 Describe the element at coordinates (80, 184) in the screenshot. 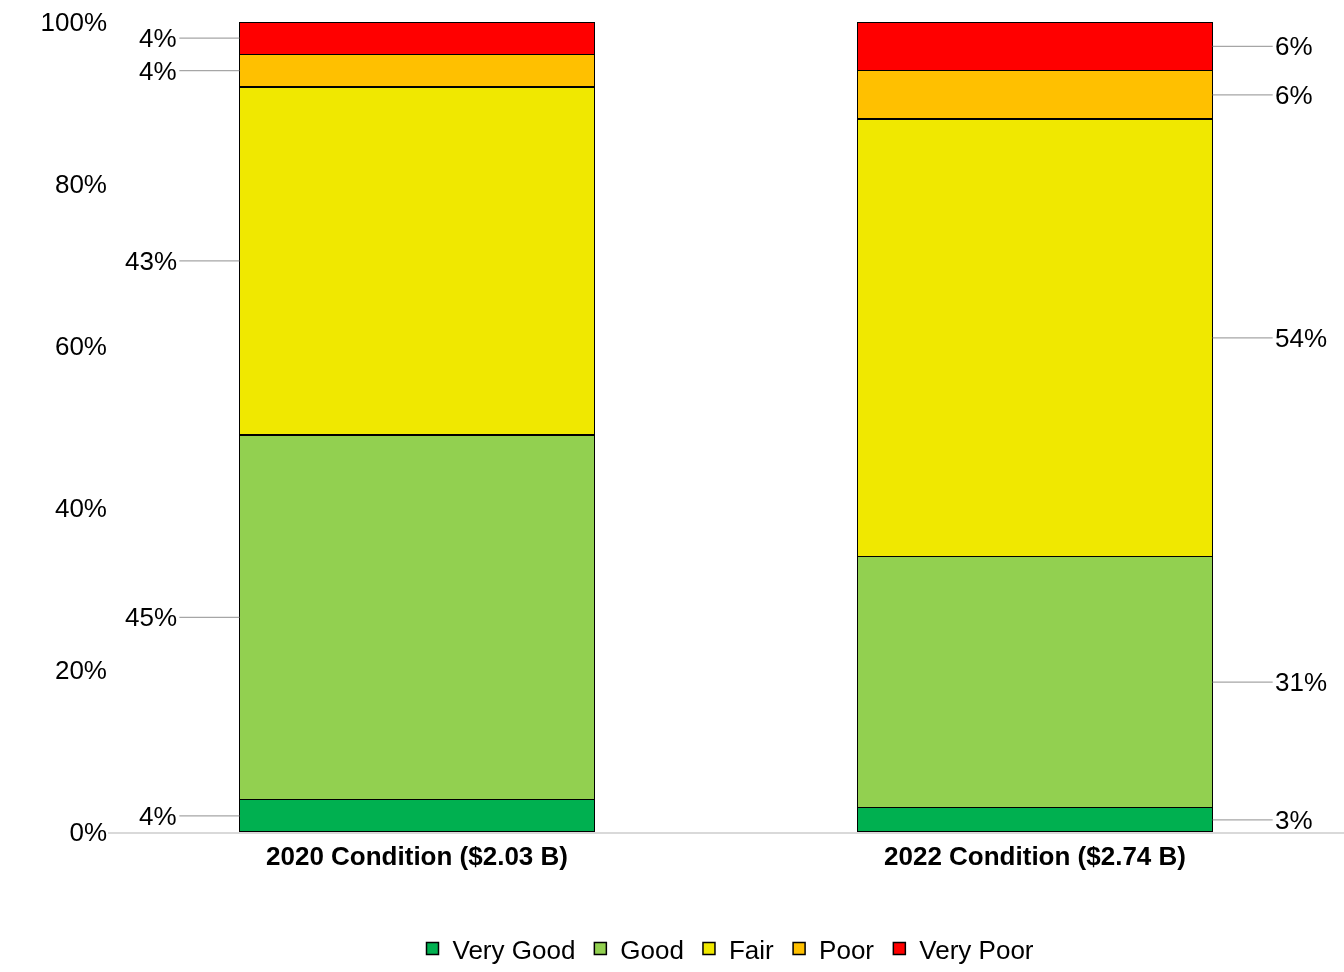

I see `y-tick-label: 80%` at that location.